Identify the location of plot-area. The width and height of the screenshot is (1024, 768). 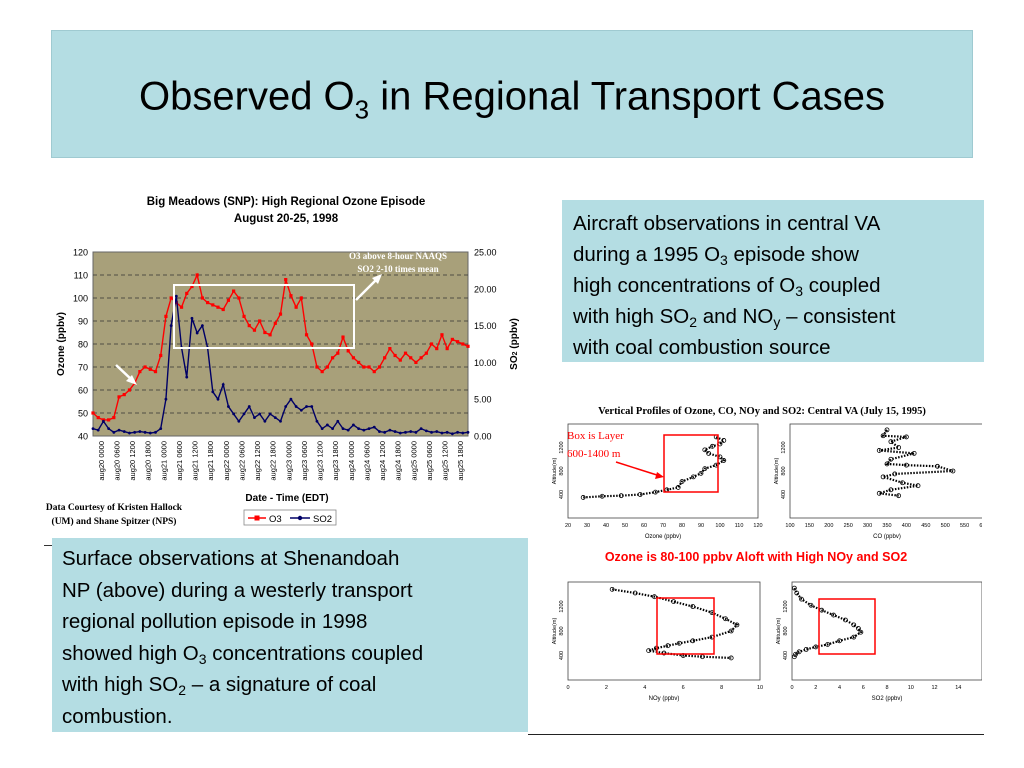
(280, 344).